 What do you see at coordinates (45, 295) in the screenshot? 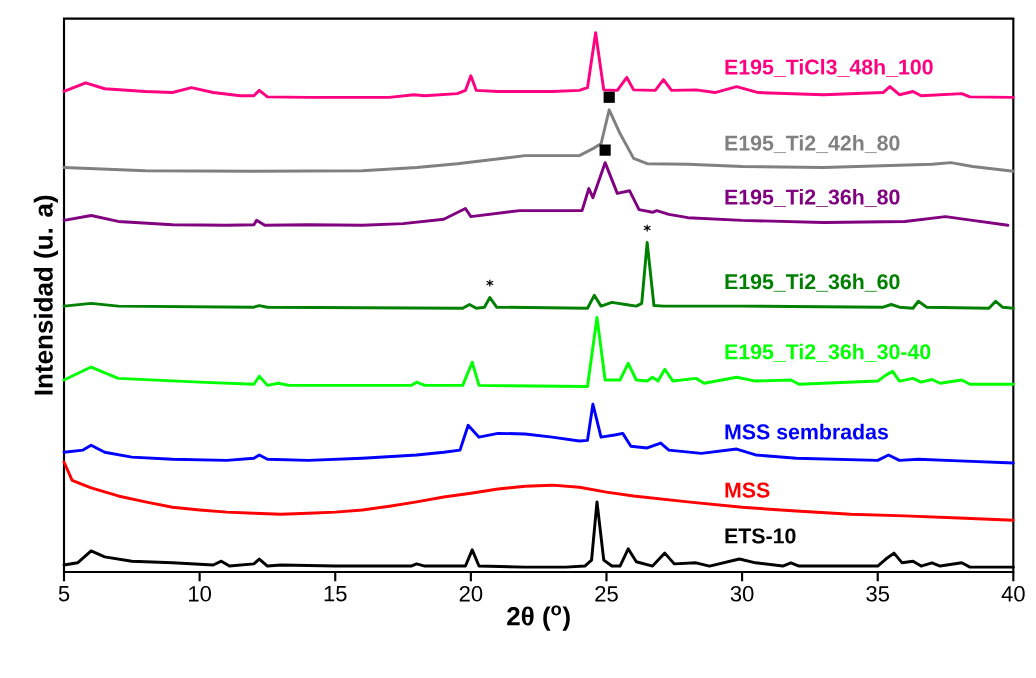
I see `y-axis-title: Intensidad (u. a)` at bounding box center [45, 295].